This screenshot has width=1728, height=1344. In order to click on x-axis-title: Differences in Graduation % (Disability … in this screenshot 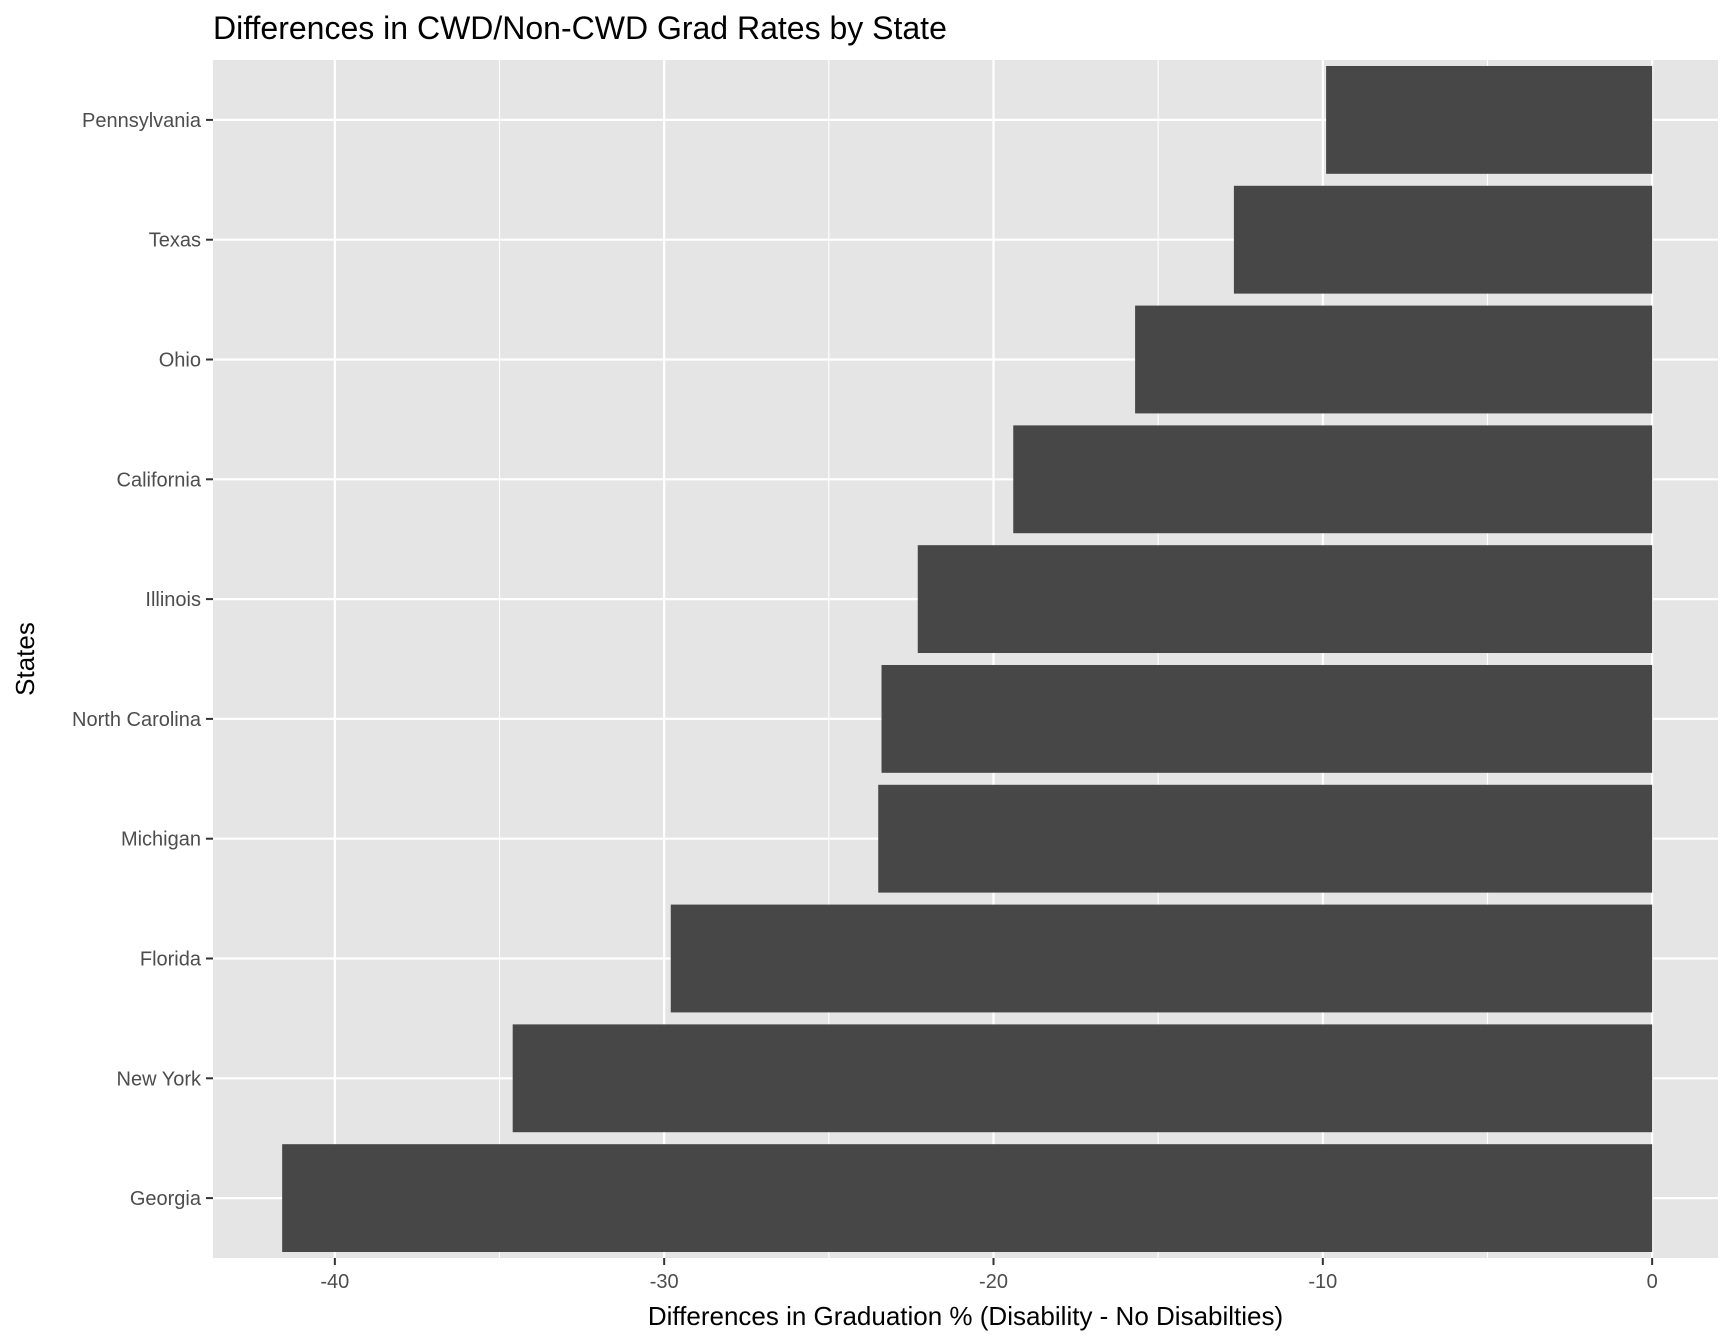, I will do `click(965, 1316)`.